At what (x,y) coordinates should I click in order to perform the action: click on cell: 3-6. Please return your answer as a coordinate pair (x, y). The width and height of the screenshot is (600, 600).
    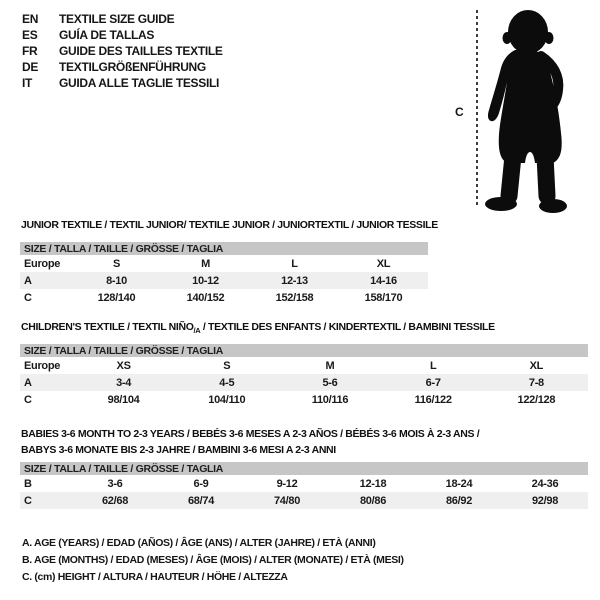
    Looking at the image, I should click on (115, 483).